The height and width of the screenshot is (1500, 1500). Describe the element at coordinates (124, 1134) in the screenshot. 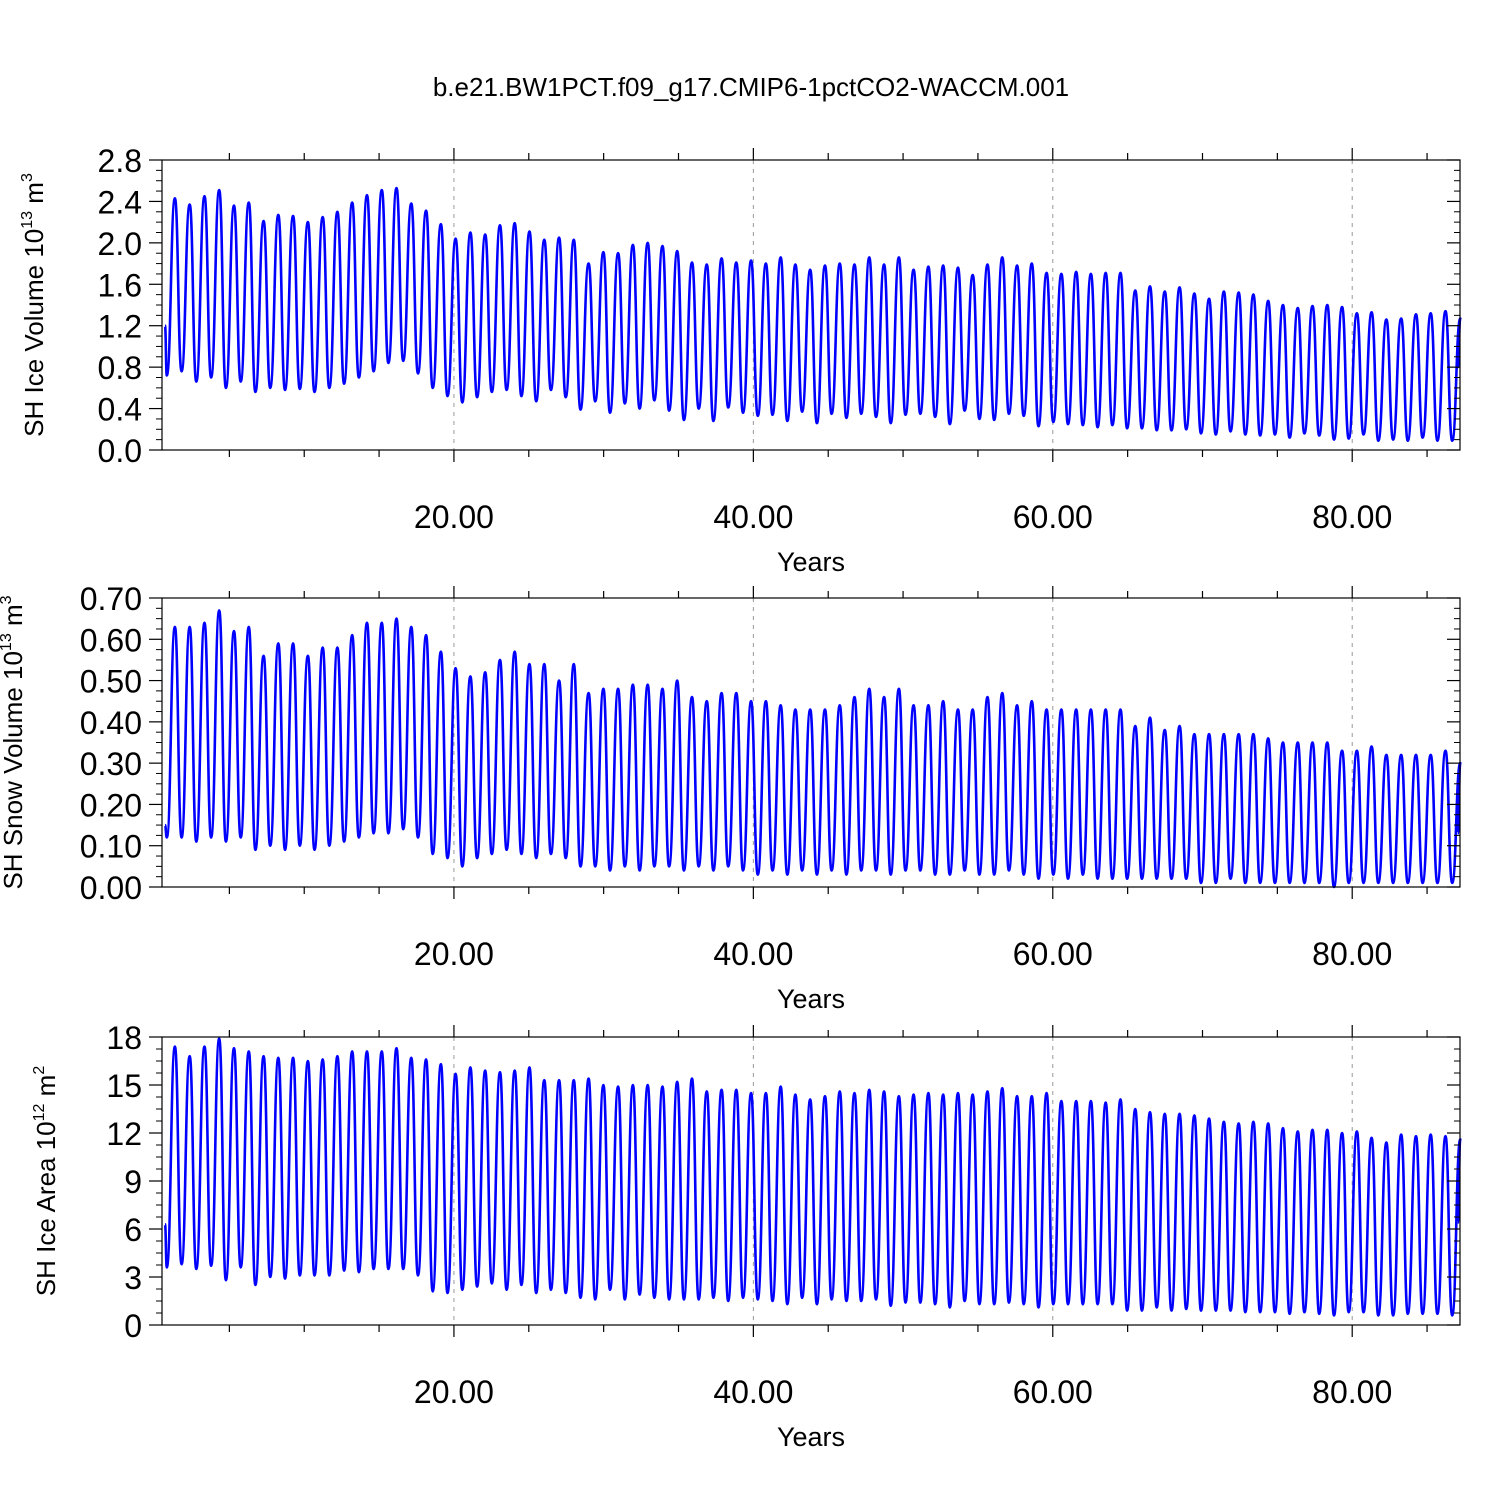

I see `y-tick-label: 12` at that location.